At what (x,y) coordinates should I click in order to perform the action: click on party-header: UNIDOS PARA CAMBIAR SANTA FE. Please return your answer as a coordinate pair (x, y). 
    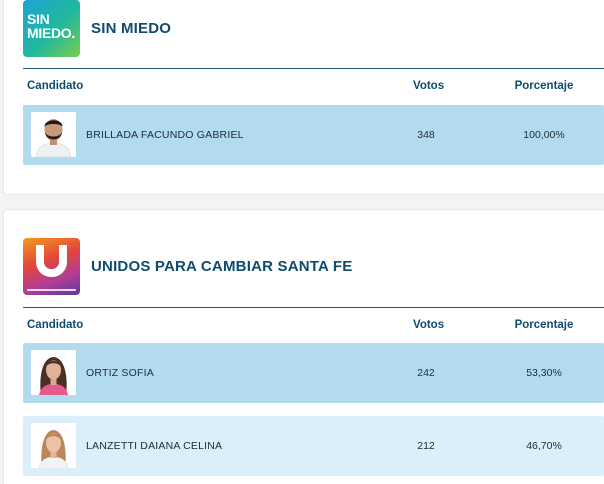
    Looking at the image, I should click on (187, 266).